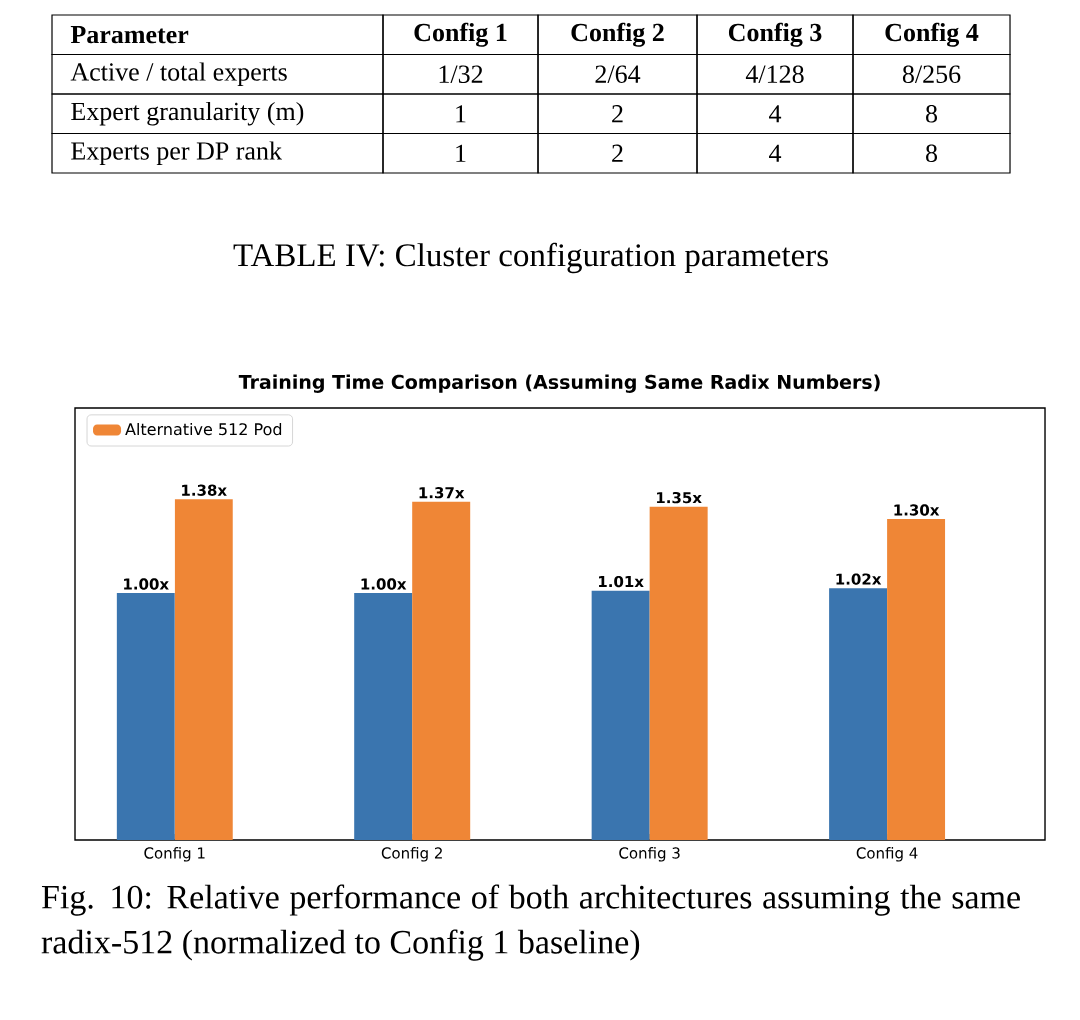 This screenshot has height=1020, width=1080. I want to click on x-tick-label: Config 3, so click(649, 854).